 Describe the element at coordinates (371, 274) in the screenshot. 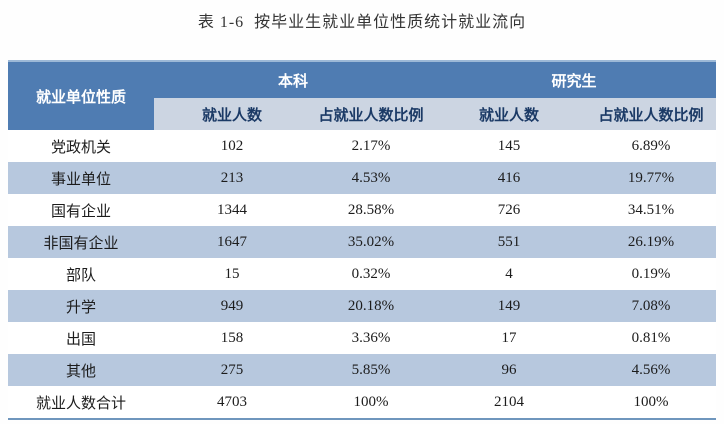

I see `value-cell: 0.32%` at that location.